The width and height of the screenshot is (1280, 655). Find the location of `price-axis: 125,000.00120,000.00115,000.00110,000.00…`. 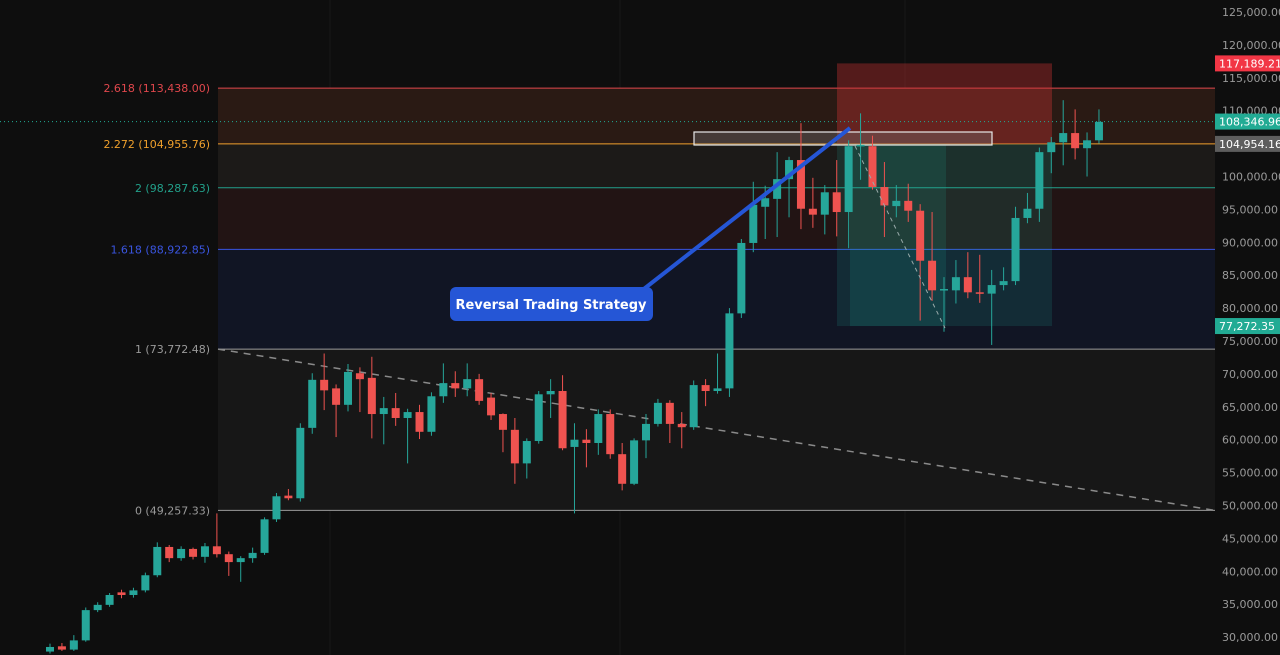

price-axis: 125,000.00120,000.00115,000.00110,000.00… is located at coordinates (1247, 327).